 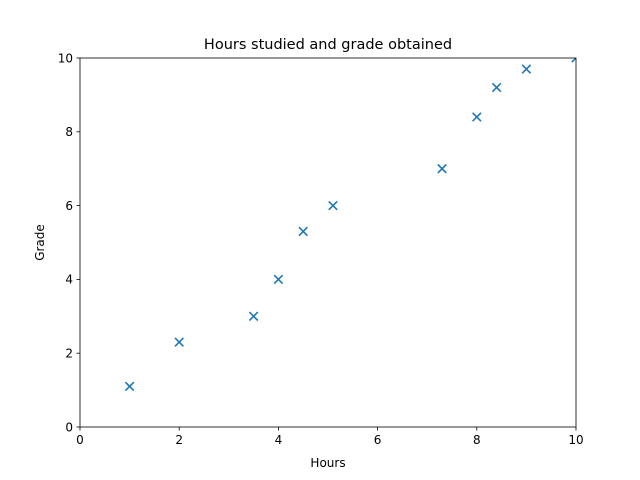 I want to click on y-axis: 0 2 4 6 8 10, so click(x=69, y=242).